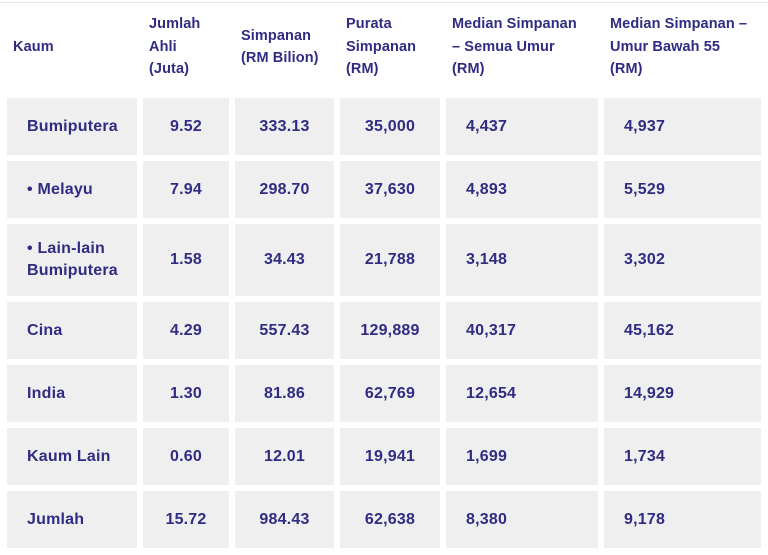 Image resolution: width=768 pixels, height=555 pixels. Describe the element at coordinates (72, 47) in the screenshot. I see `header-kaum: Kaum` at that location.